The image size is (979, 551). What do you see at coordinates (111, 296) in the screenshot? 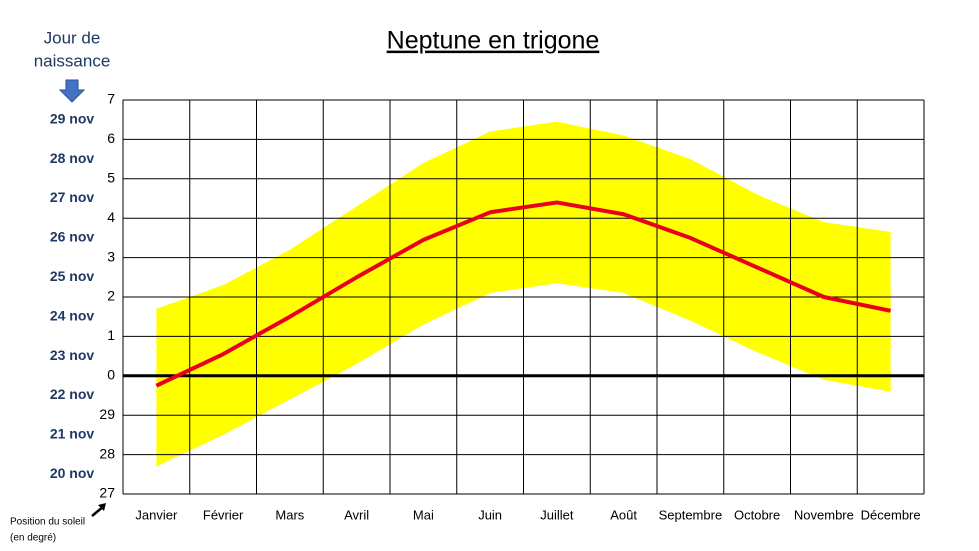
I see `y-tick-label: 2` at bounding box center [111, 296].